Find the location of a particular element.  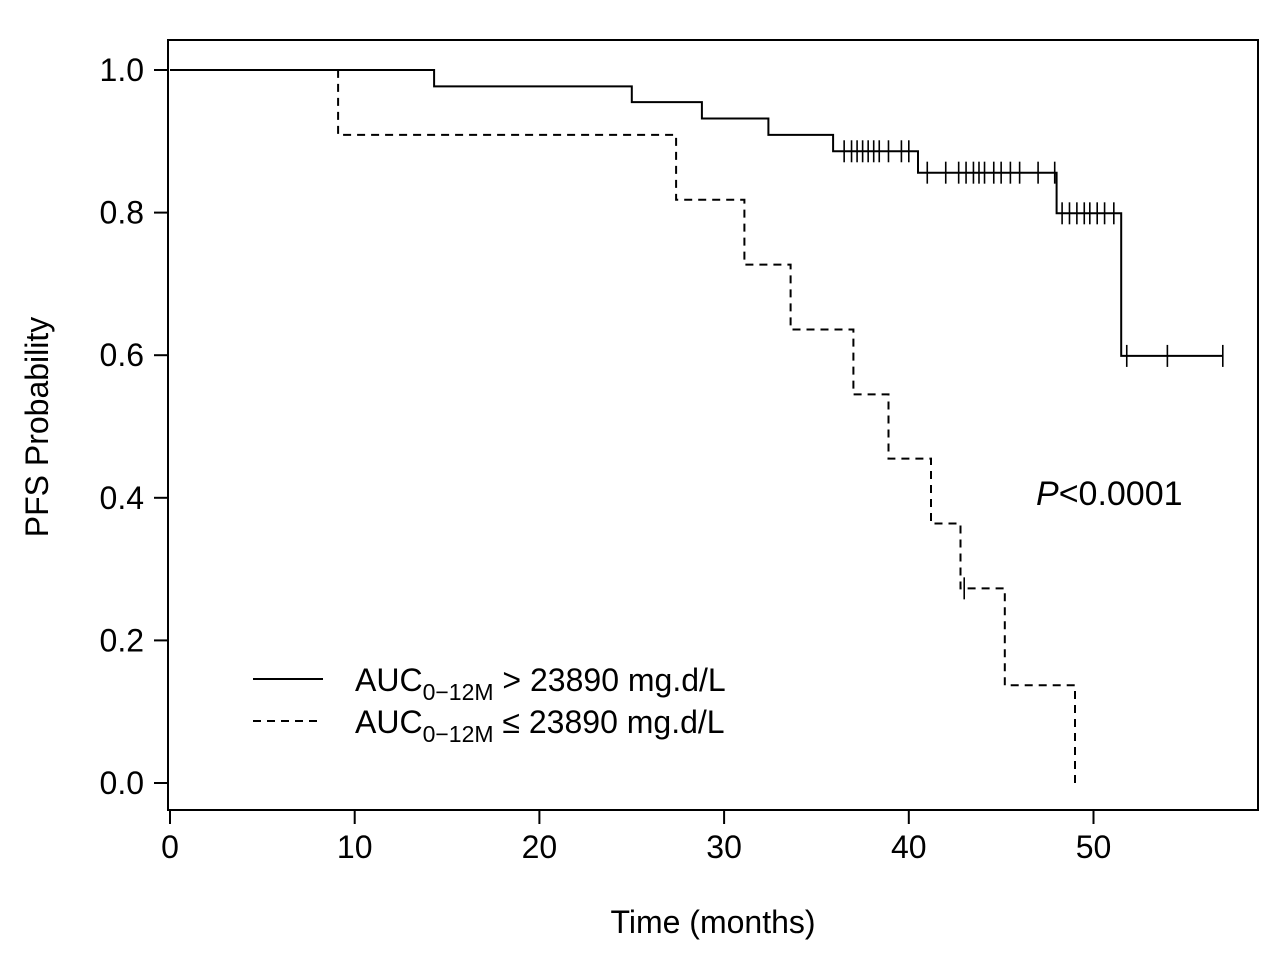

x-tick-label: 0 is located at coordinates (170, 847).